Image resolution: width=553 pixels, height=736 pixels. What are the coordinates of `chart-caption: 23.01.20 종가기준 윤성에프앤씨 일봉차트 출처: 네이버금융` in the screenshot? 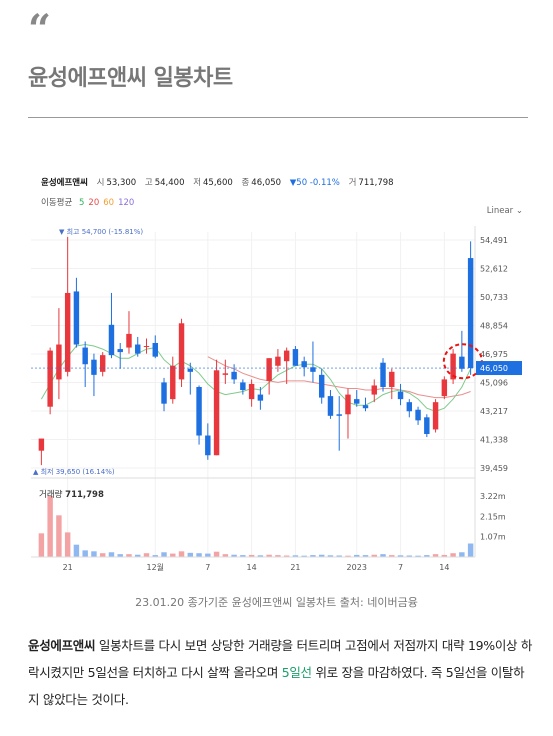 It's located at (276, 602).